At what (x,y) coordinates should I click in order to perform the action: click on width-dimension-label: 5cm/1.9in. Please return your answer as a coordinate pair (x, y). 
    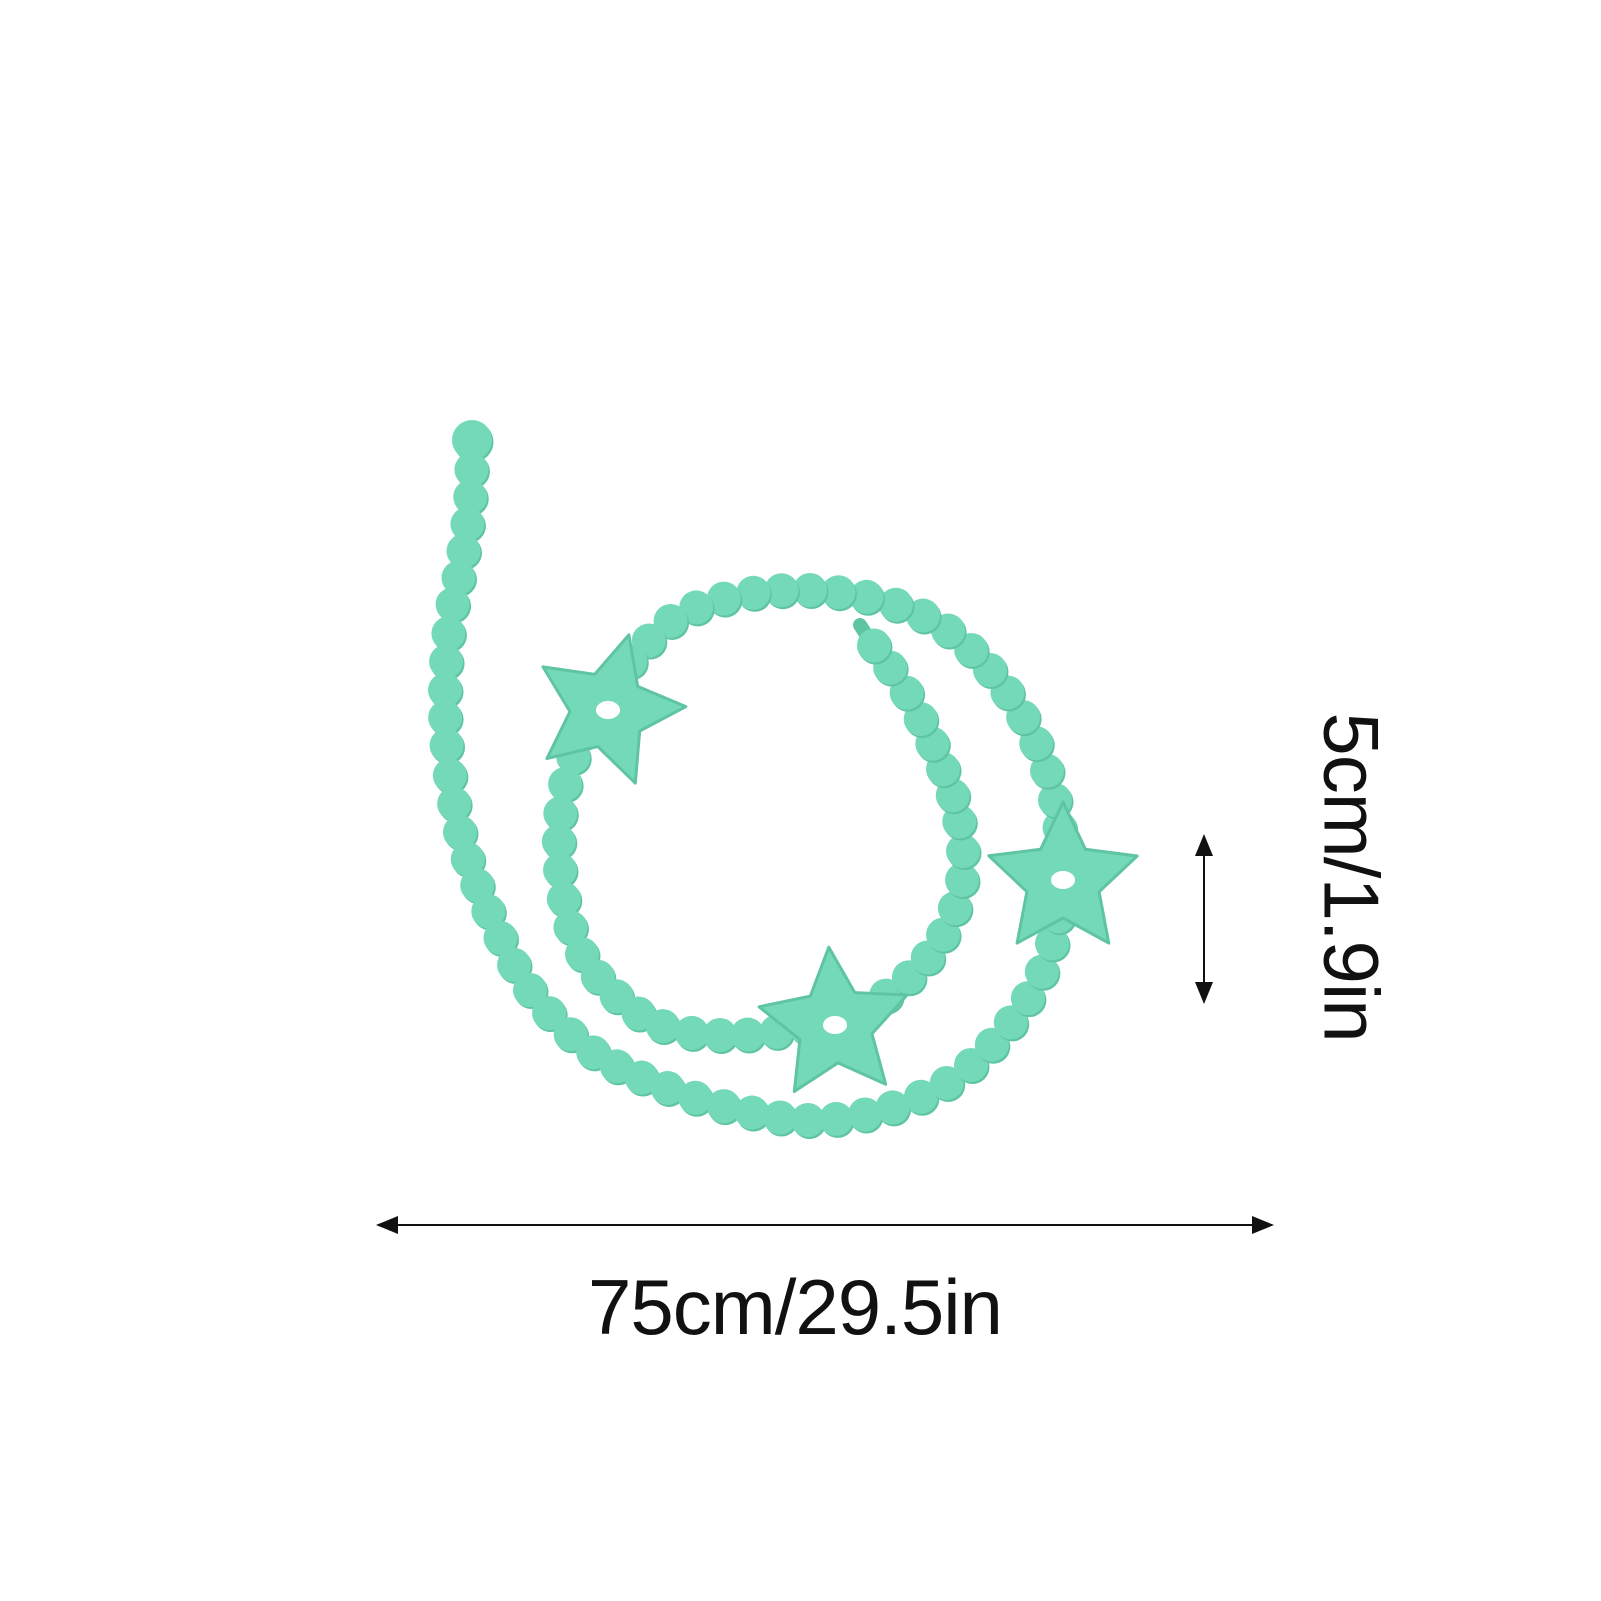
    Looking at the image, I should click on (1351, 877).